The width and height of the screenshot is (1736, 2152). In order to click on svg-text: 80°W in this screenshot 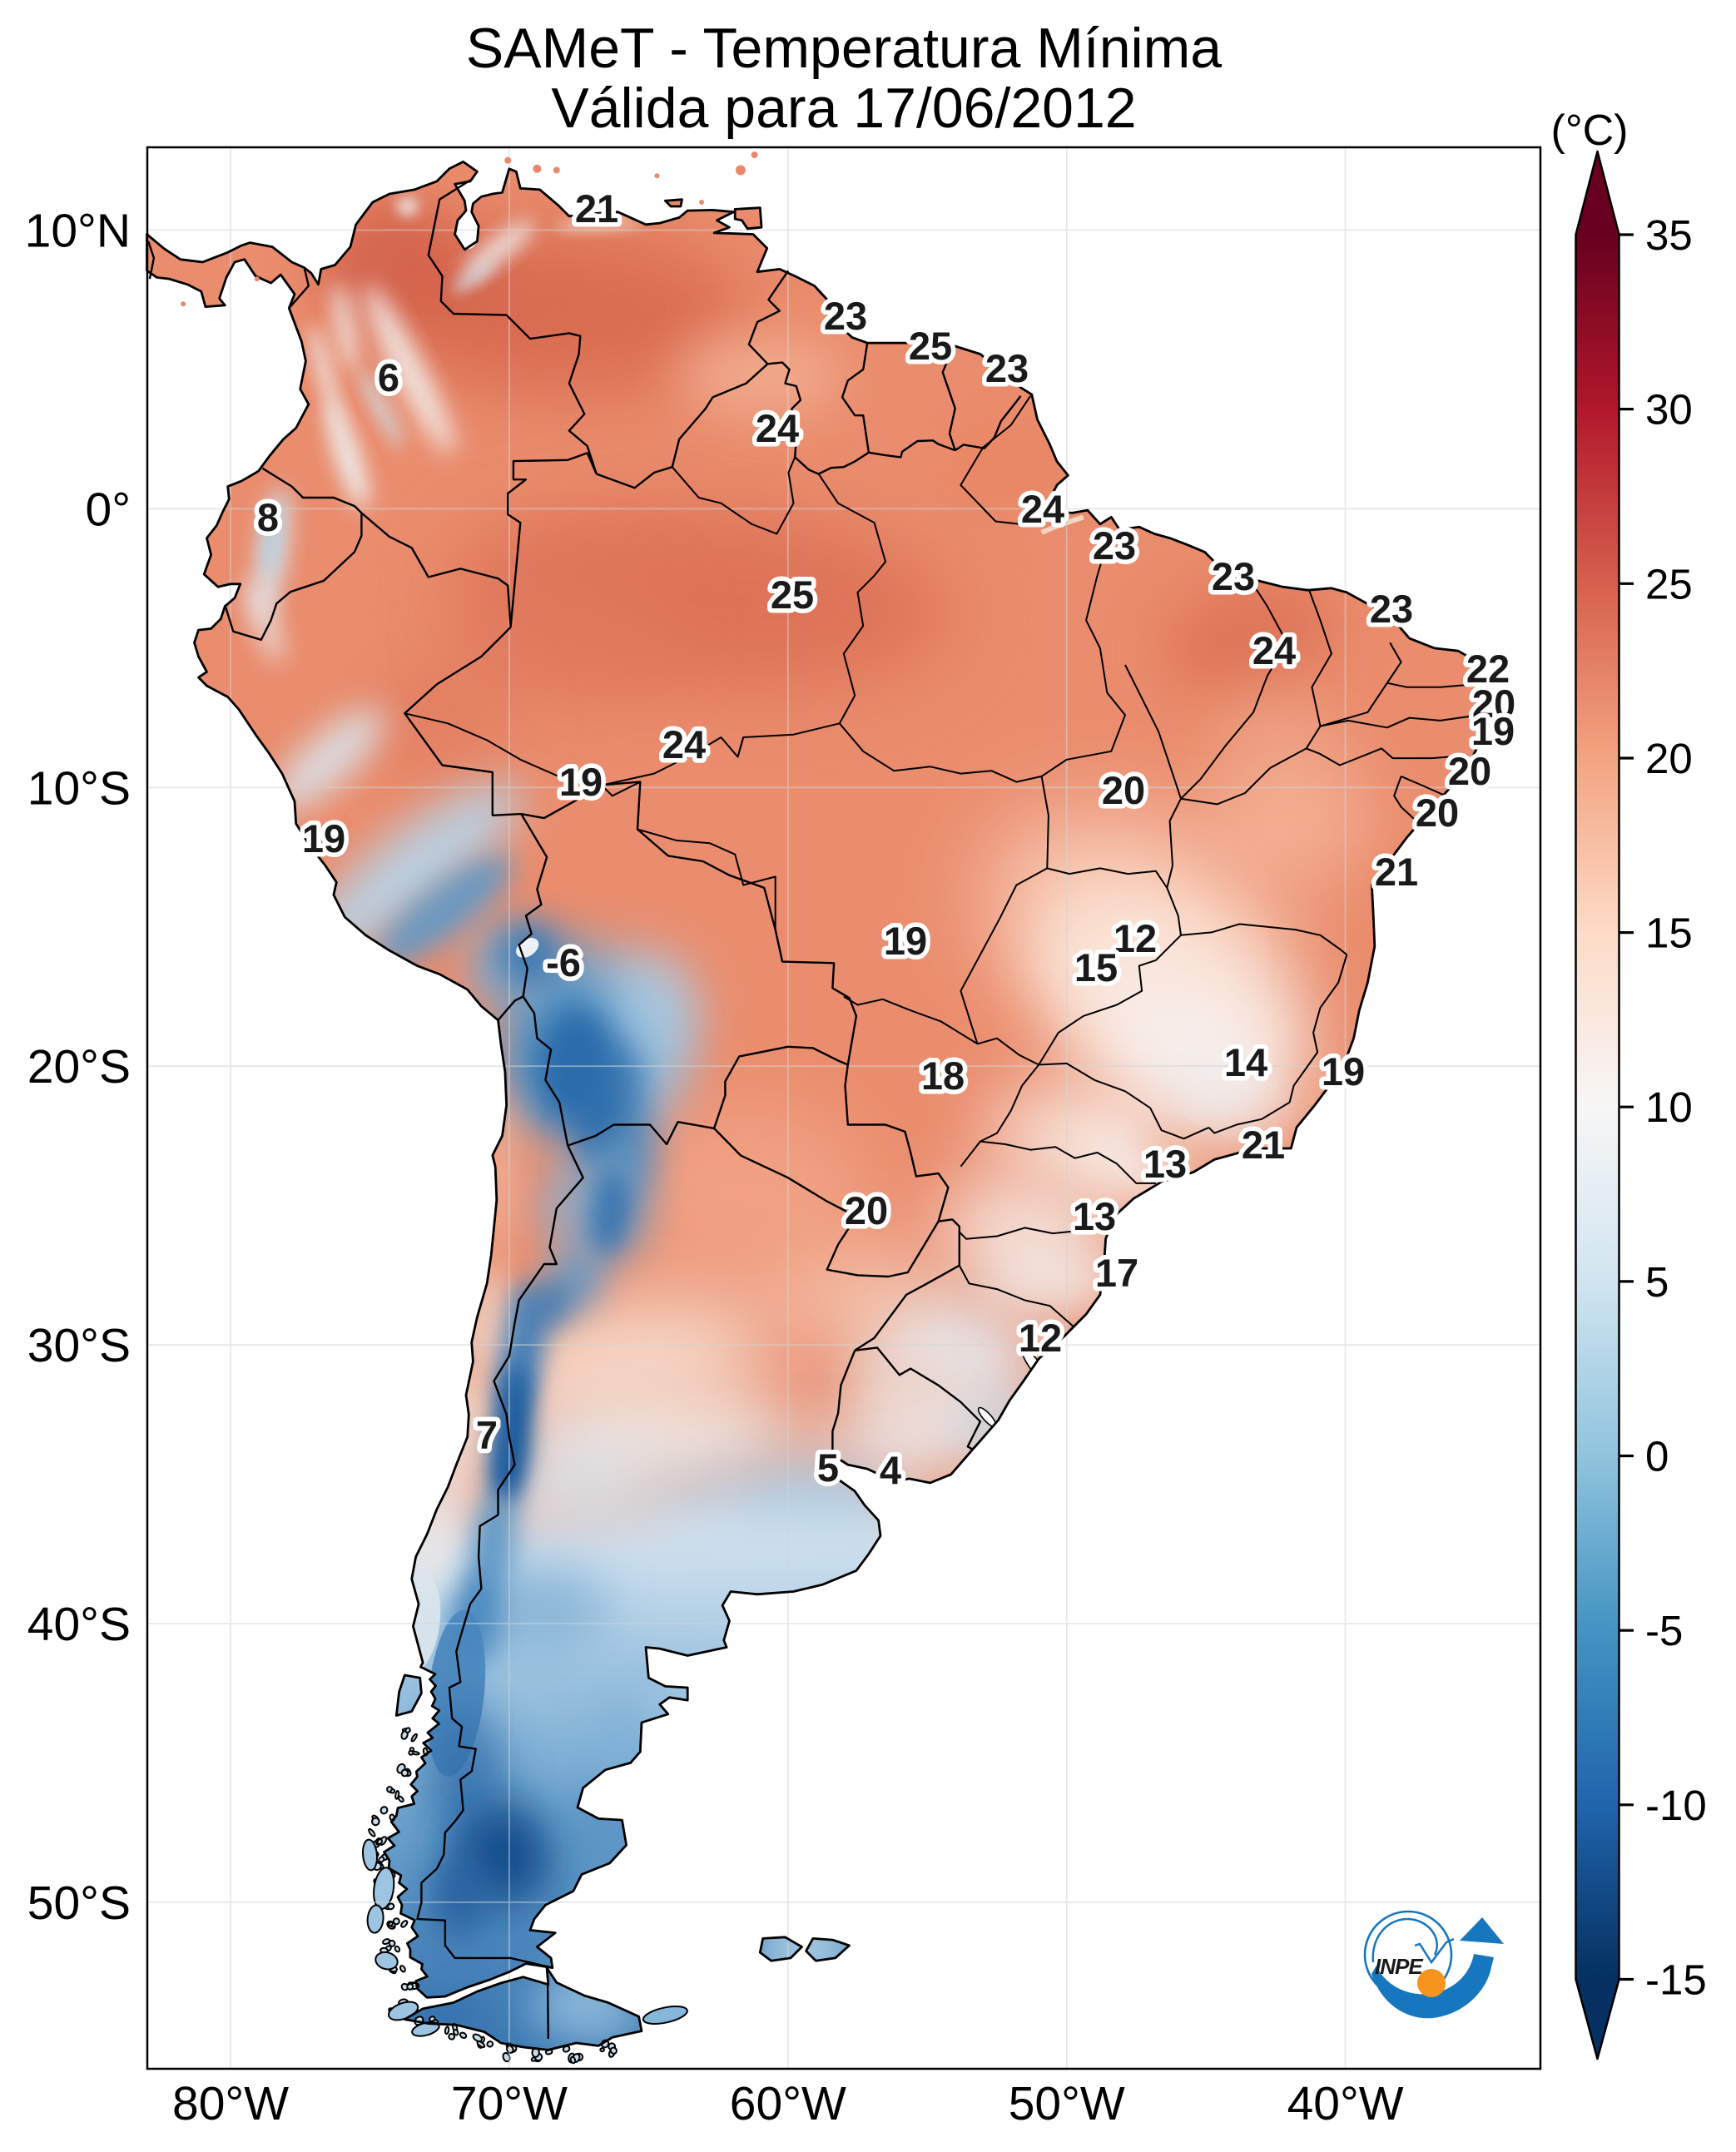, I will do `click(231, 2103)`.